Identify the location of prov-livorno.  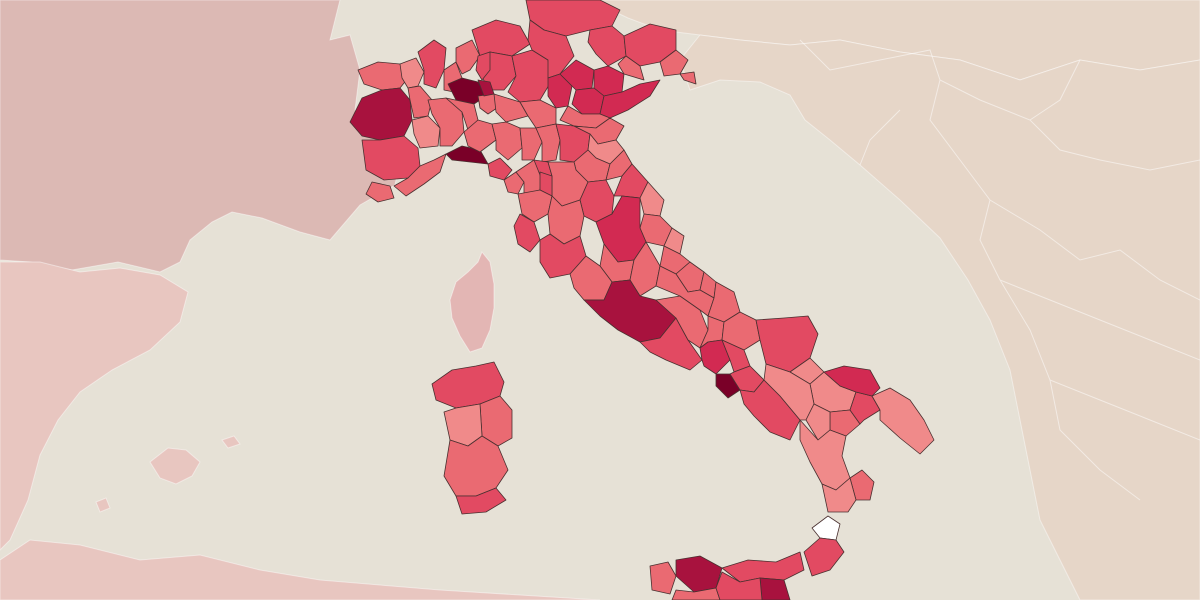
(527, 233).